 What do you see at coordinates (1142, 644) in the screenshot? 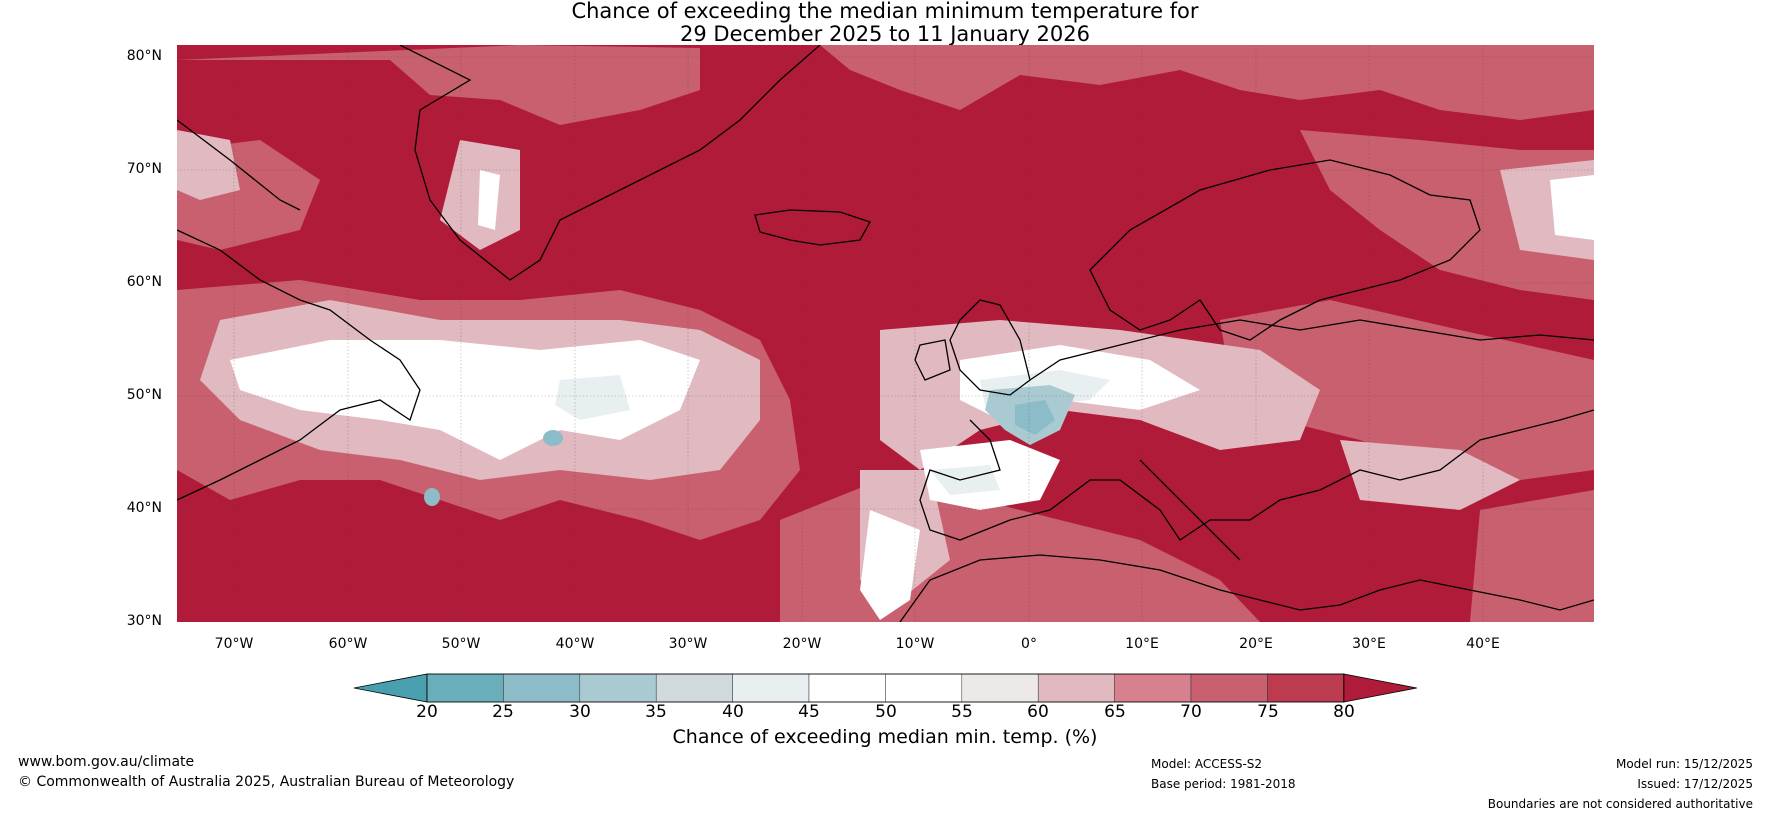
I see `lon-label-10e: 10°E` at bounding box center [1142, 644].